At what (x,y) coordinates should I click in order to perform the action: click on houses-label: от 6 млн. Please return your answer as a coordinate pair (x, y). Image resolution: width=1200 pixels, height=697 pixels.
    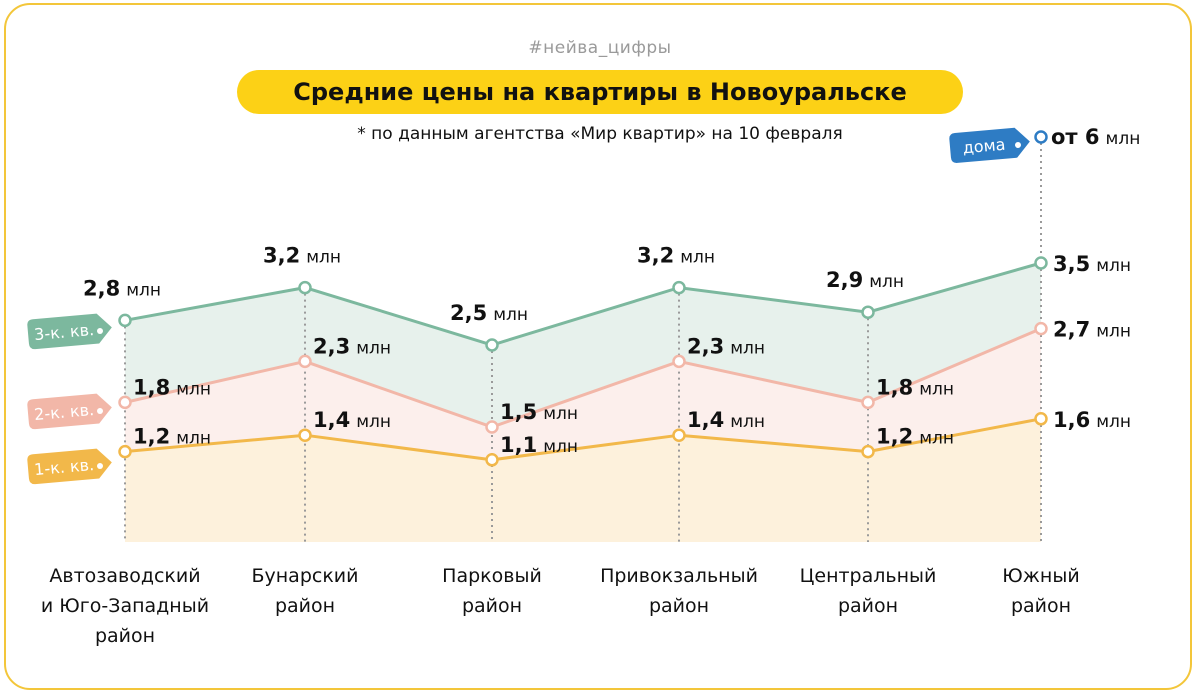
    Looking at the image, I should click on (1095, 137).